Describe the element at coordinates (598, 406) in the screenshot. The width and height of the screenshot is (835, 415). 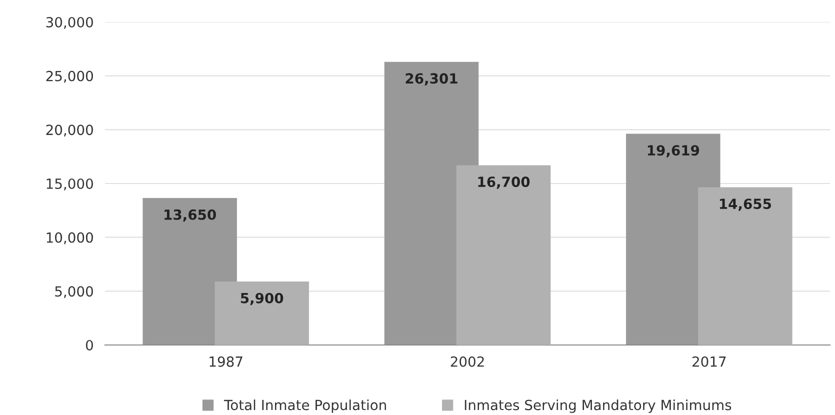
I see `legend-label: Inmates Serving Mandatory Minimums` at that location.